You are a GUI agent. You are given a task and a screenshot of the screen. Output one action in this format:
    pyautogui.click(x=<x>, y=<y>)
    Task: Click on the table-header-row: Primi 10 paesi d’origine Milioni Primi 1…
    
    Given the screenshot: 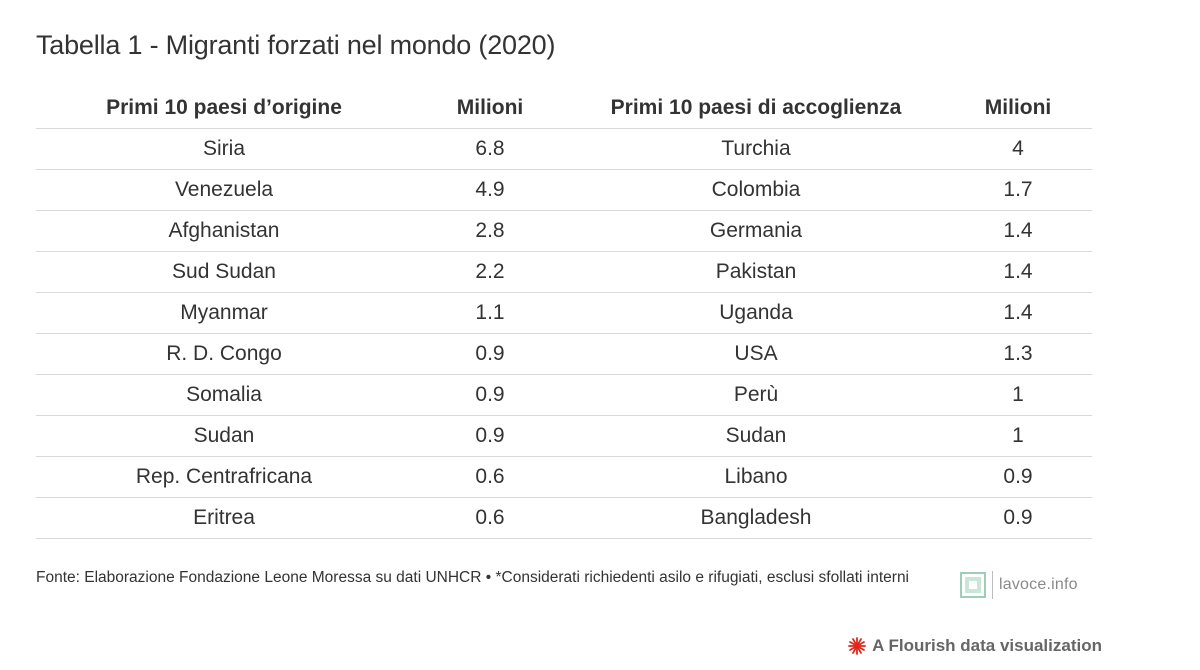 What is the action you would take?
    pyautogui.click(x=564, y=108)
    